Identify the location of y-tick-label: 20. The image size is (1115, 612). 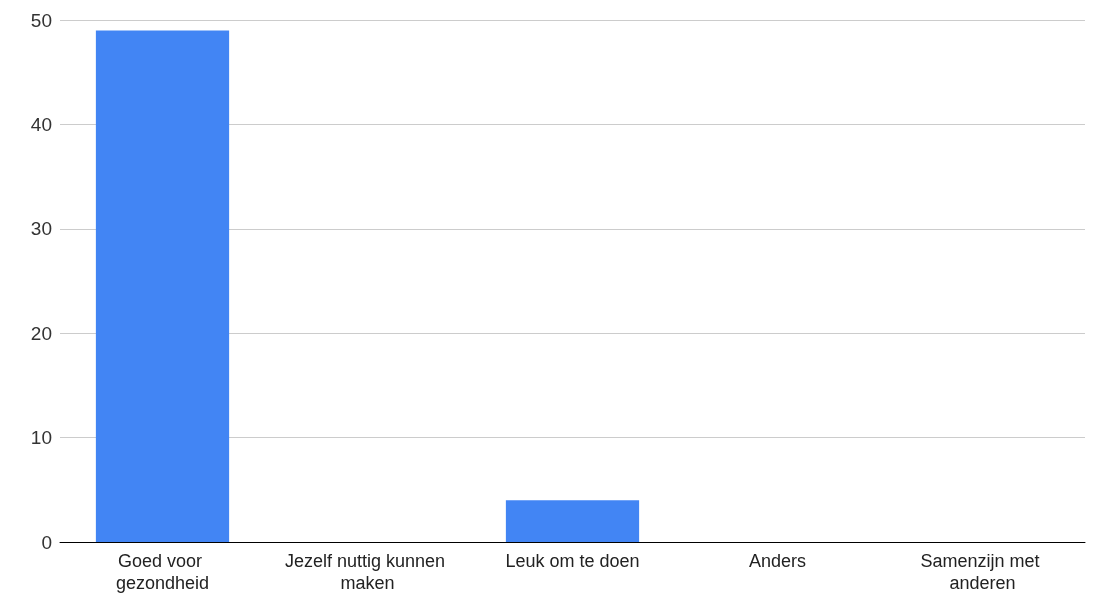
(41, 333).